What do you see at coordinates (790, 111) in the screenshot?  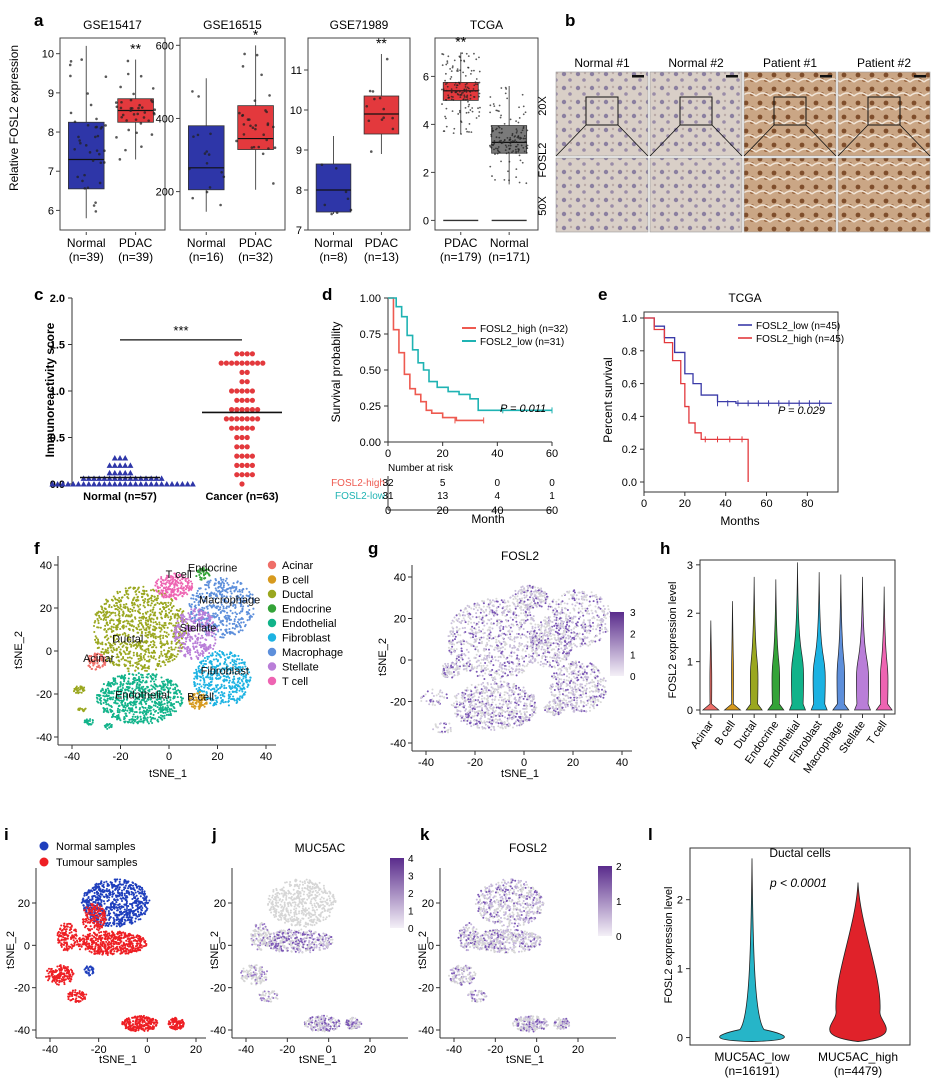 I see `zoom-box` at bounding box center [790, 111].